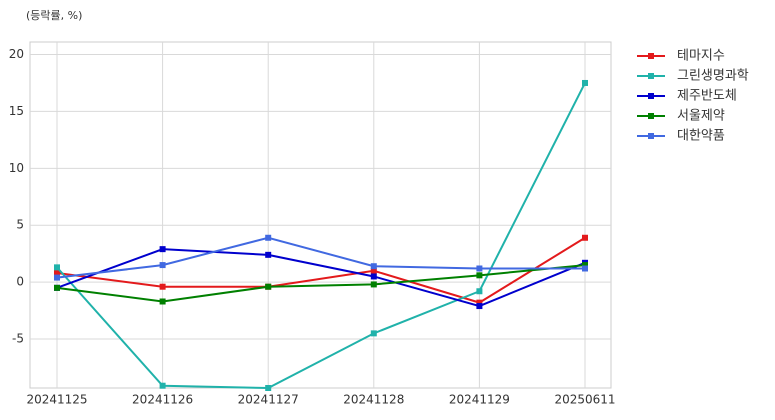 The width and height of the screenshot is (775, 420). What do you see at coordinates (268, 400) in the screenshot?
I see `x-tick-label: 20241127` at bounding box center [268, 400].